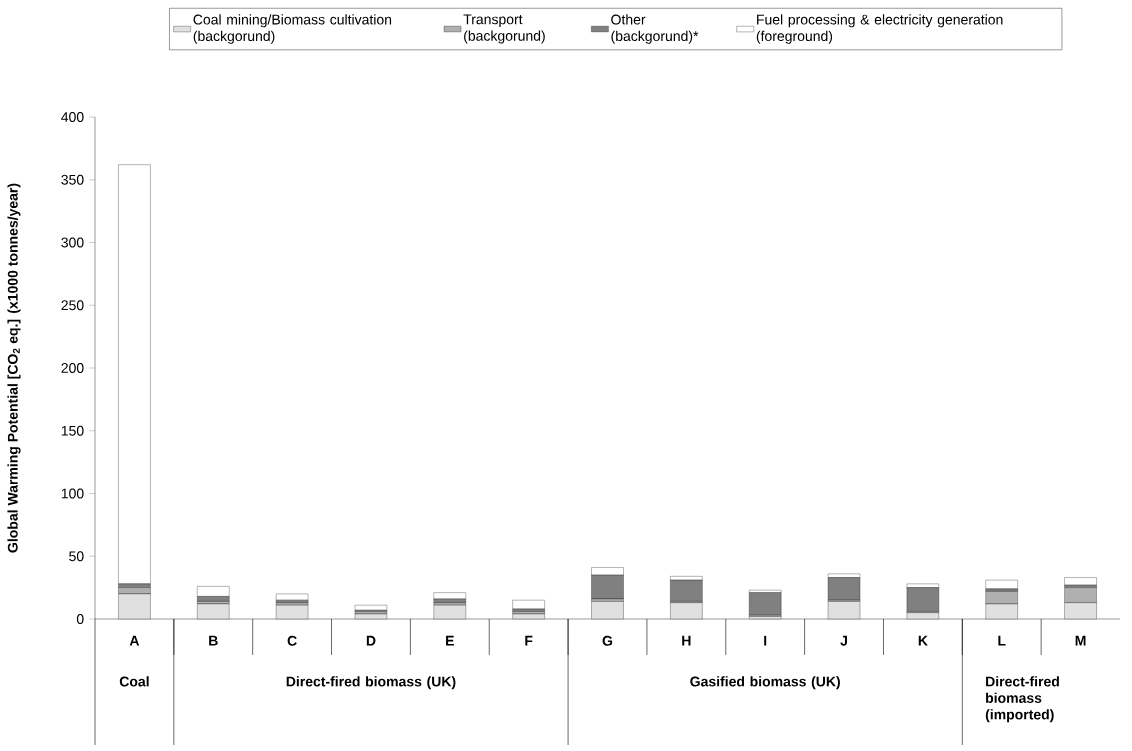 The image size is (1132, 751). What do you see at coordinates (765, 640) in the screenshot?
I see `x-tick-label: I` at bounding box center [765, 640].